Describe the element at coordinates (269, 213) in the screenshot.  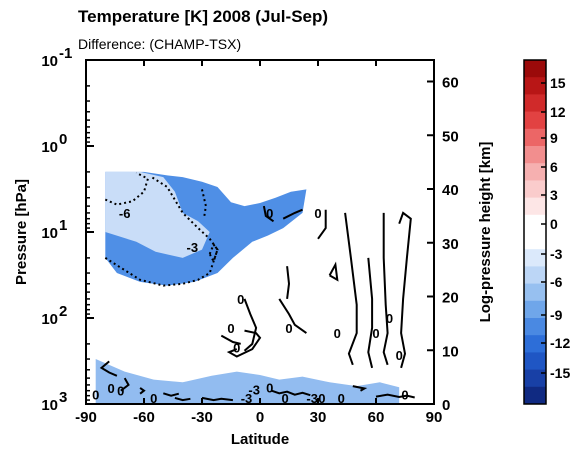
I see `contour-label-2: 0` at that location.